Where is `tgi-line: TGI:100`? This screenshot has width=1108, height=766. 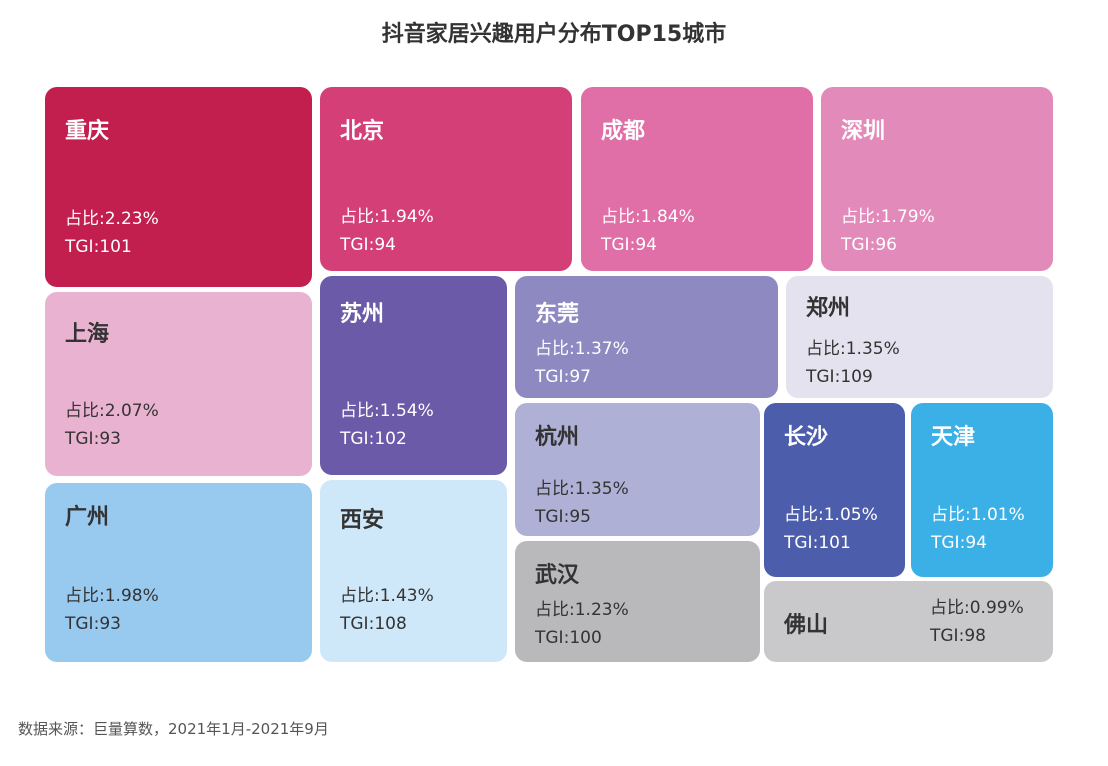 tgi-line: TGI:100 is located at coordinates (582, 638).